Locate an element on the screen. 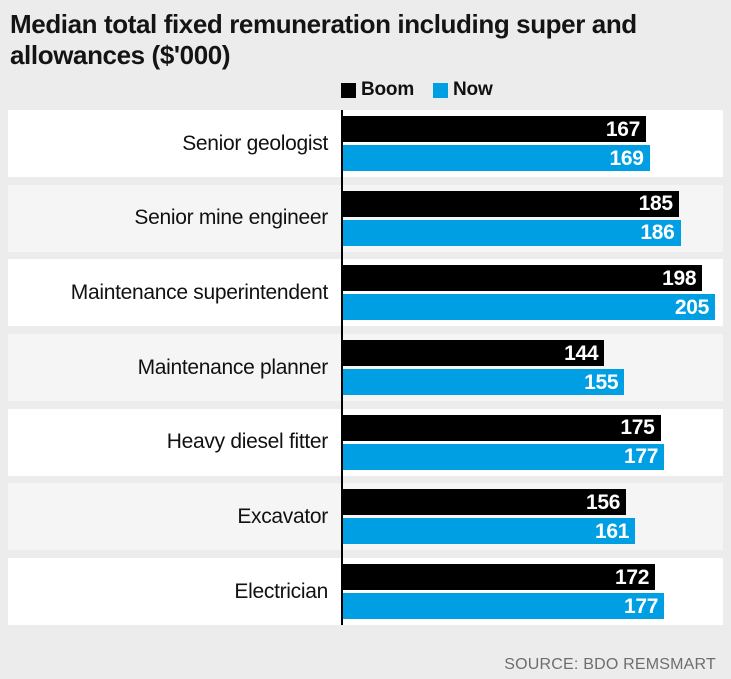  bar-value-label: 186 is located at coordinates (657, 233).